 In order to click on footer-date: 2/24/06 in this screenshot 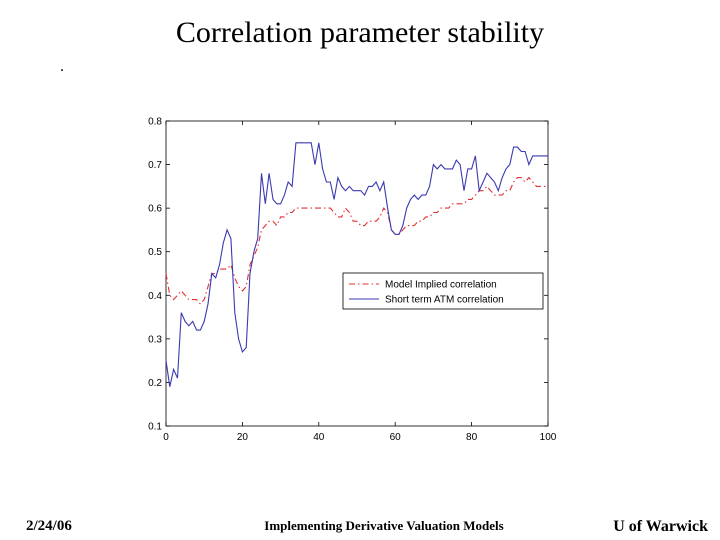, I will do `click(49, 526)`.